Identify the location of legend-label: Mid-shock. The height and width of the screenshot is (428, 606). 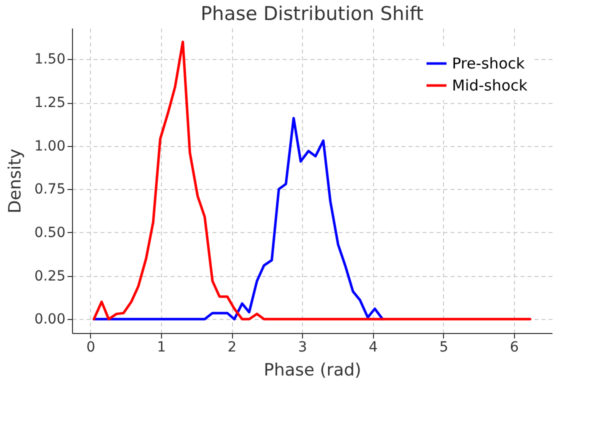
(490, 85).